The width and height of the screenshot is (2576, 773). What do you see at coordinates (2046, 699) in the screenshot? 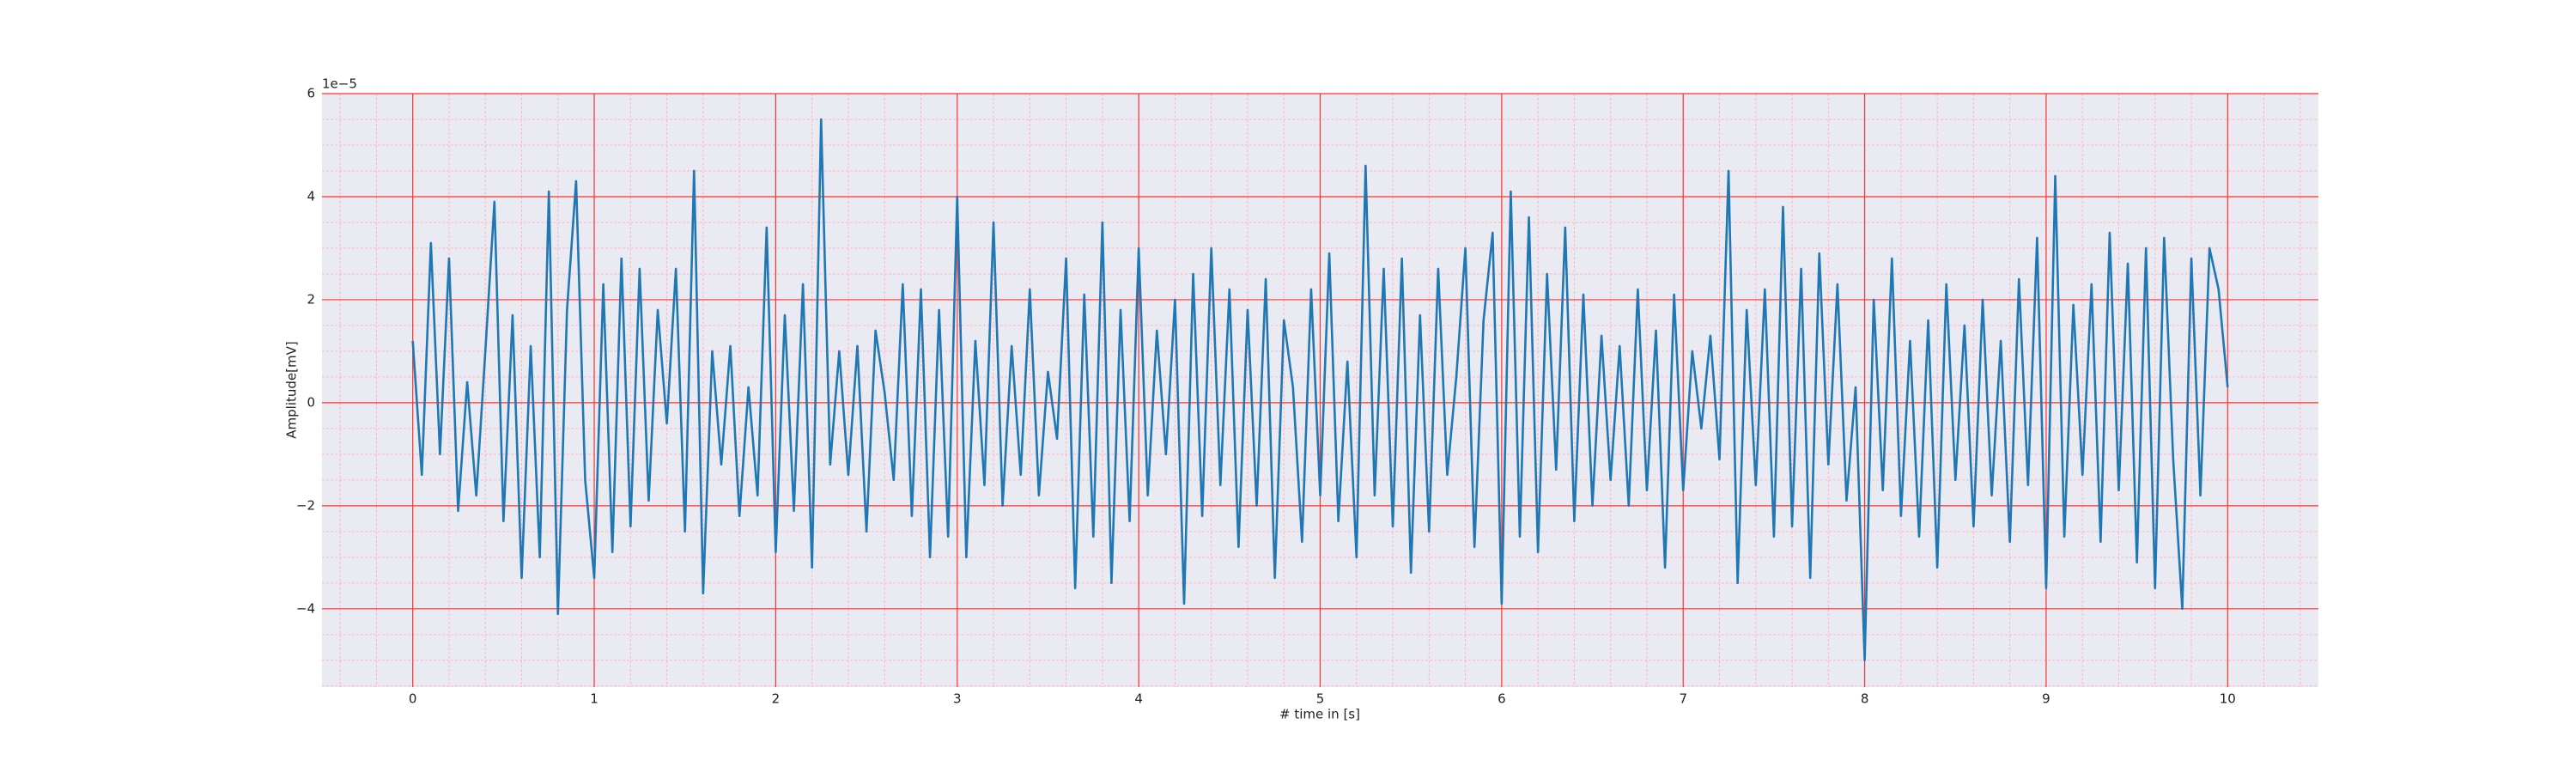
I see `x-tick-label: 9` at bounding box center [2046, 699].